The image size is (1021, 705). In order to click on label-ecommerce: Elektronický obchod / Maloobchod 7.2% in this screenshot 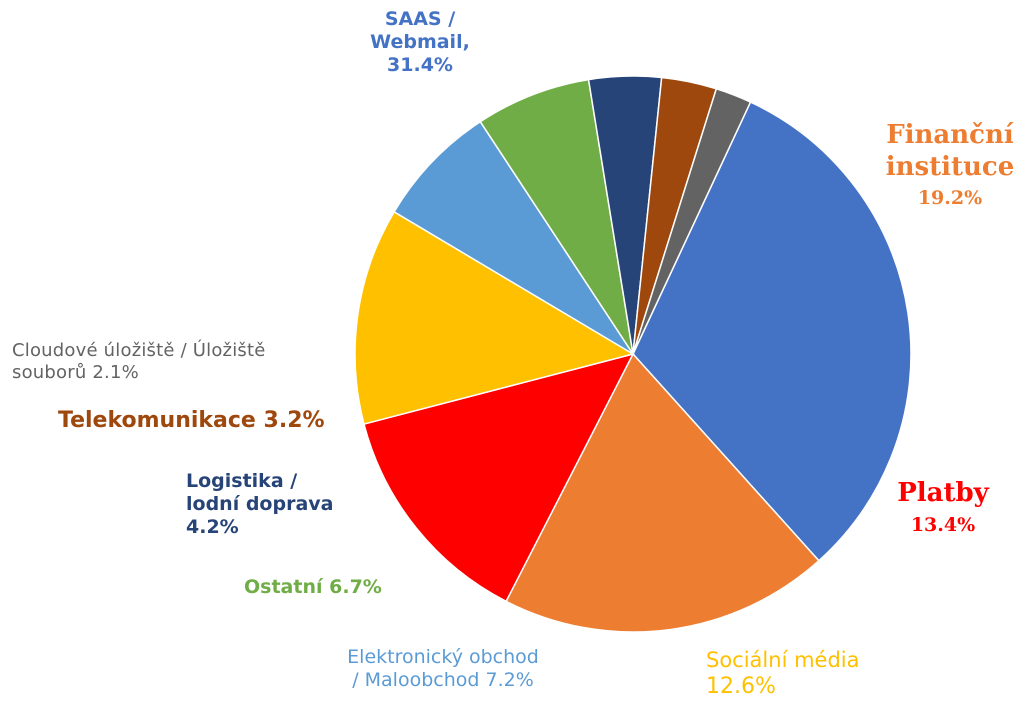, I will do `click(443, 669)`.